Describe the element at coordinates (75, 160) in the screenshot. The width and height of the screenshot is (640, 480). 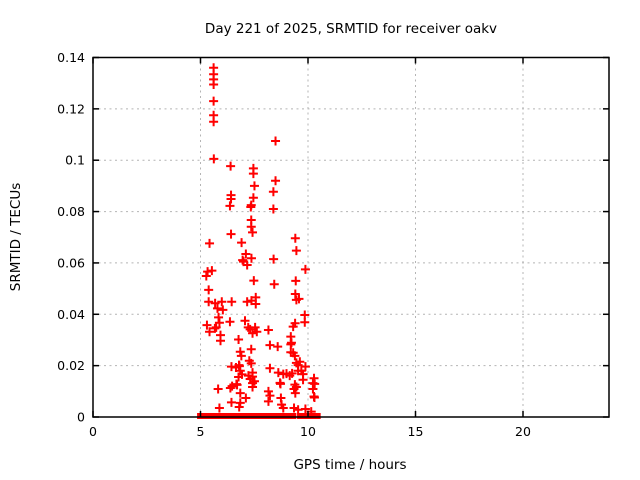
I see `y-tick-label: 0.1` at that location.